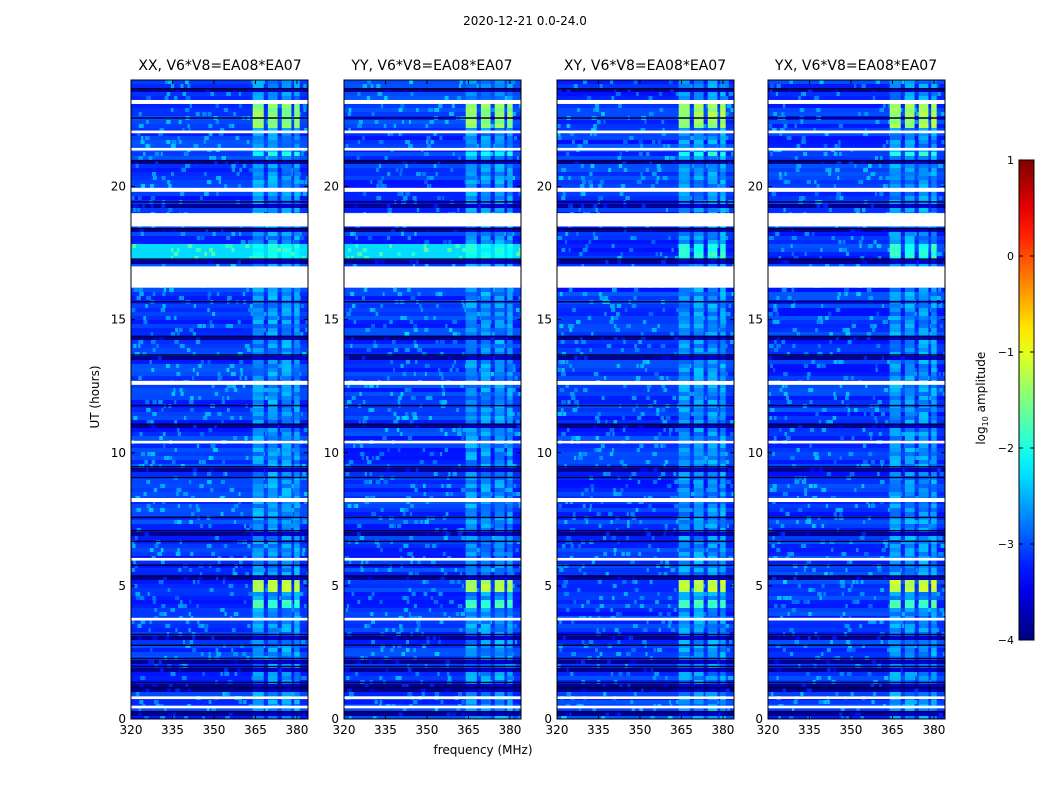  I want to click on x-axis-label: frequency (MHz), so click(483, 750).